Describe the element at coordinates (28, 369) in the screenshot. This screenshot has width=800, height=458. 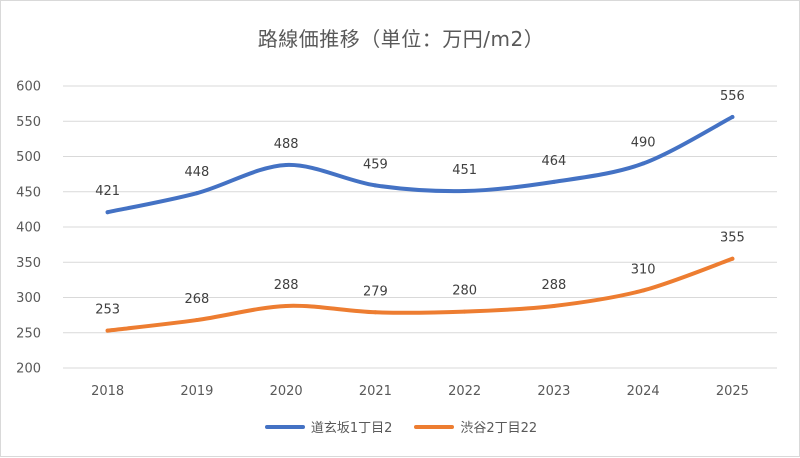
I see `y-tick-label: 200` at that location.